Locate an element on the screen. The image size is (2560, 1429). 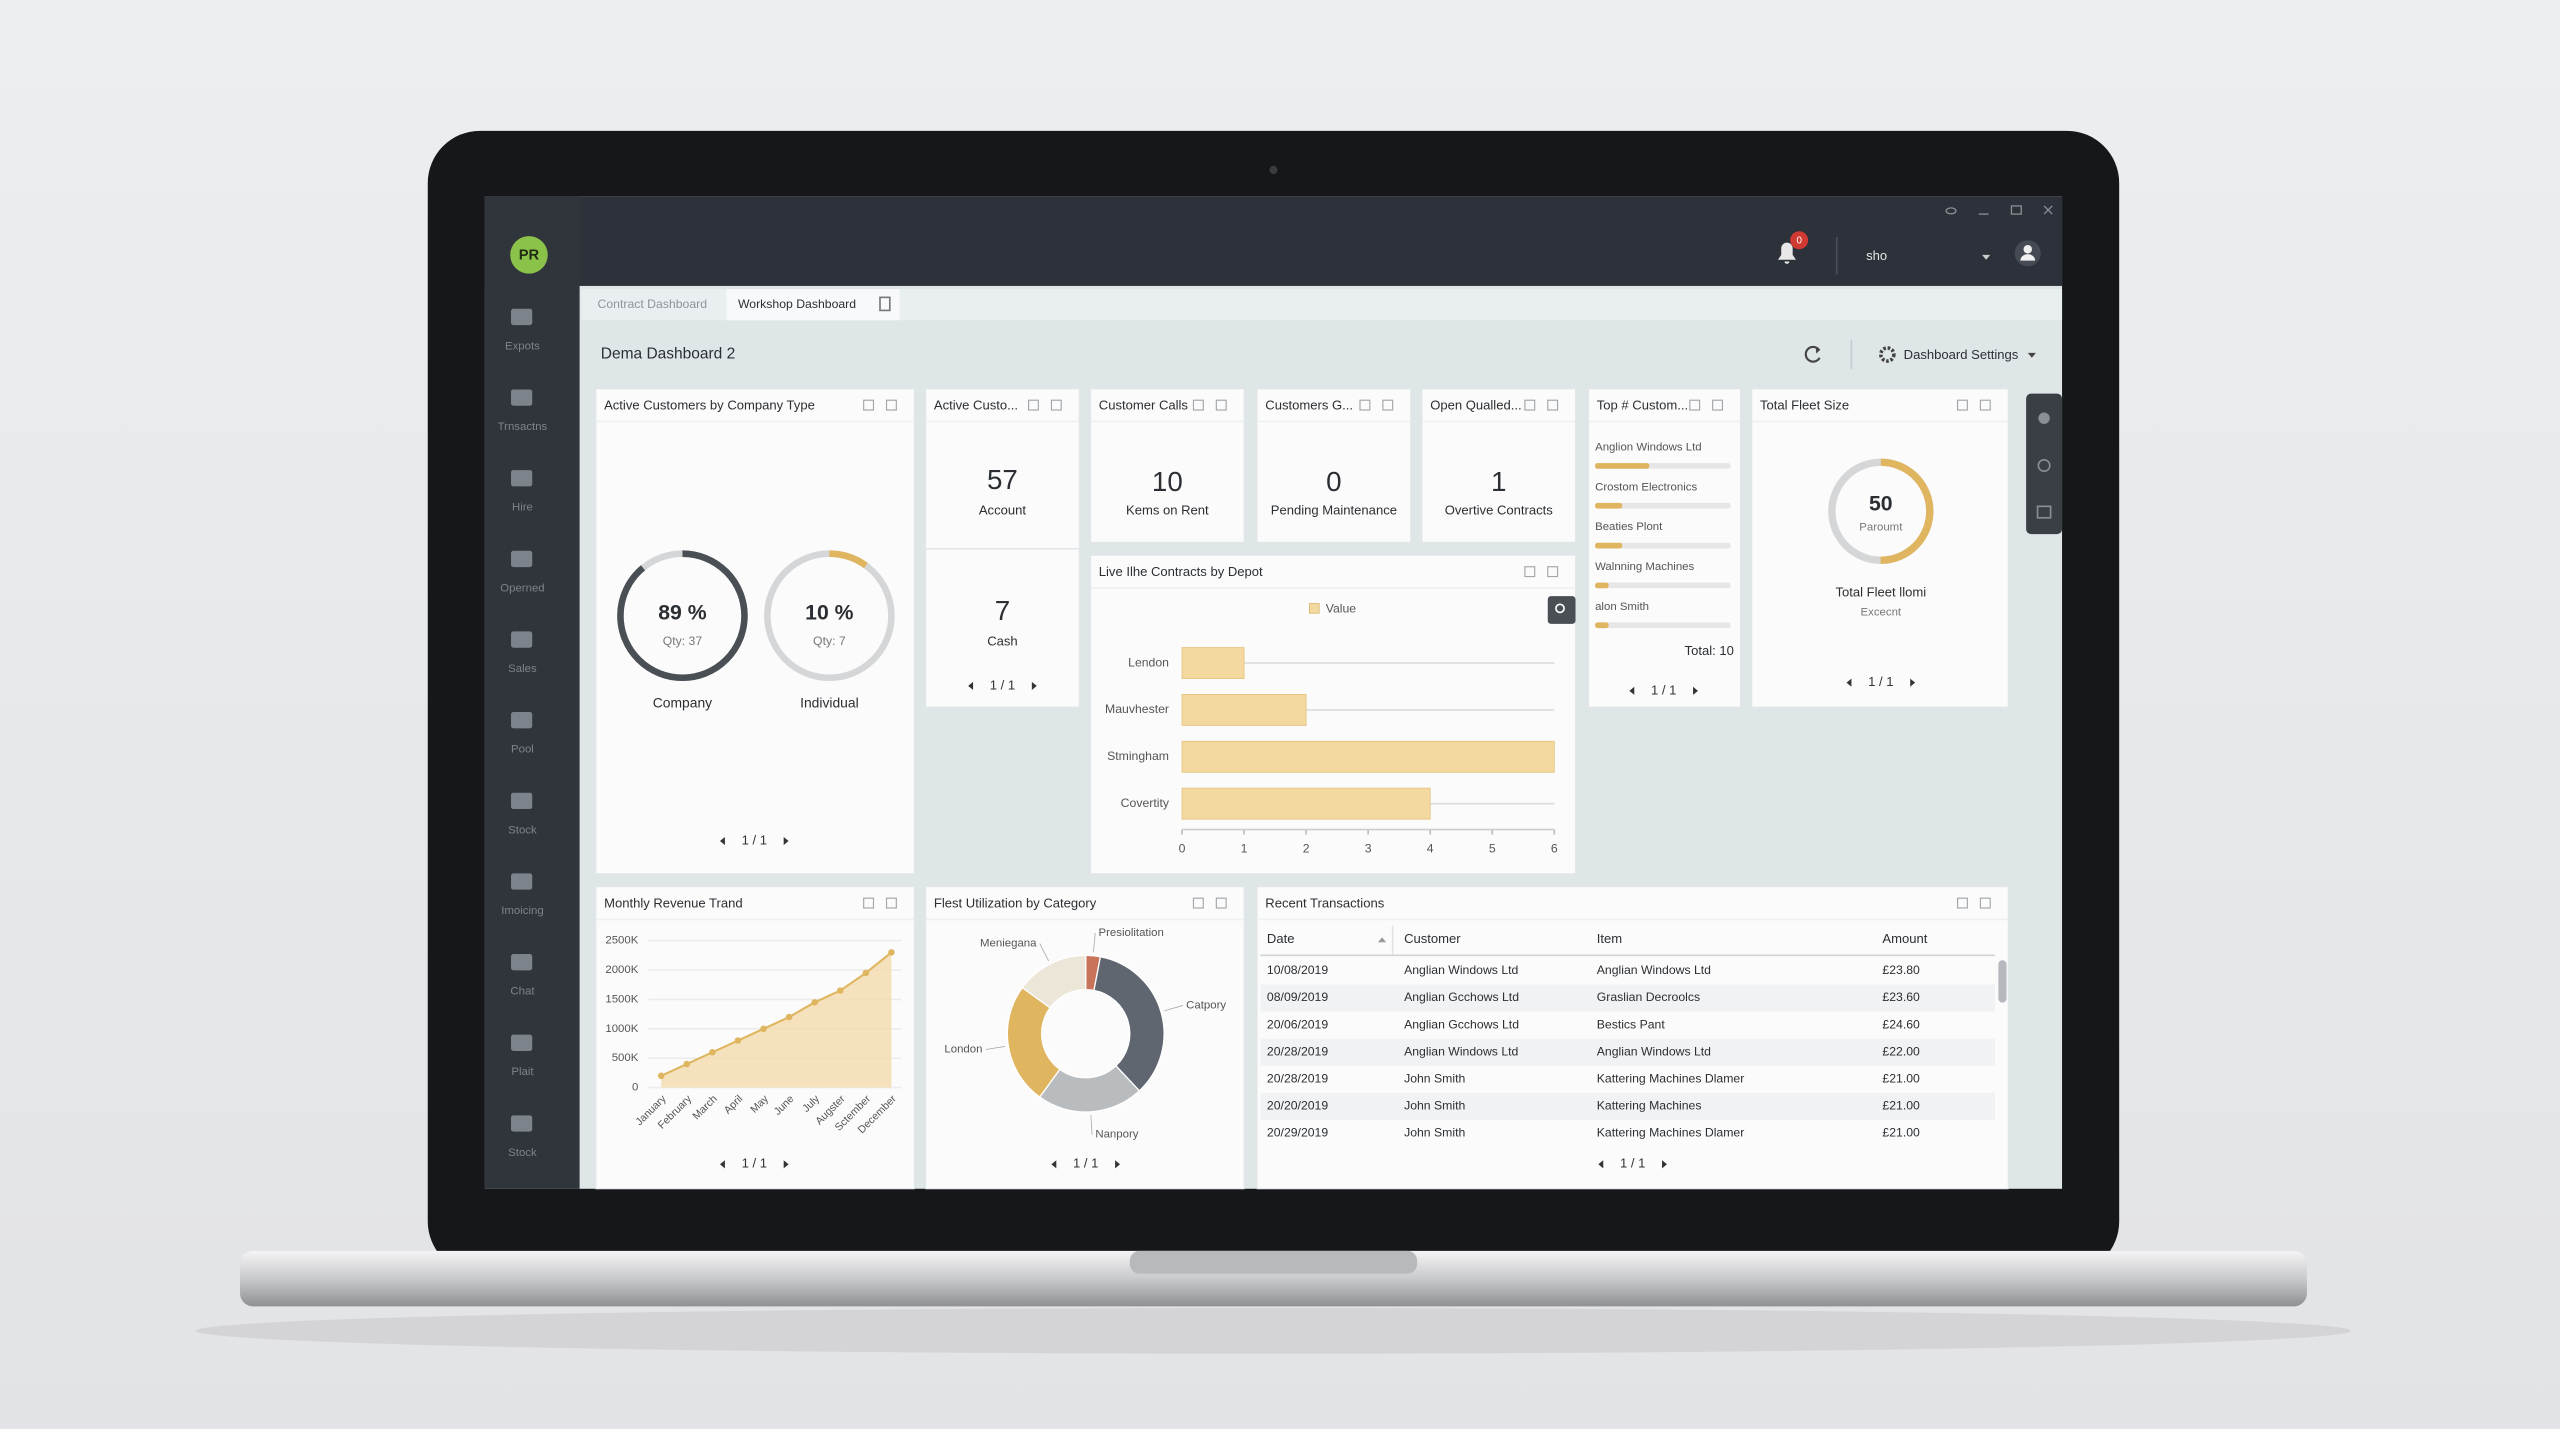
settings-caret is located at coordinates (2031, 355).